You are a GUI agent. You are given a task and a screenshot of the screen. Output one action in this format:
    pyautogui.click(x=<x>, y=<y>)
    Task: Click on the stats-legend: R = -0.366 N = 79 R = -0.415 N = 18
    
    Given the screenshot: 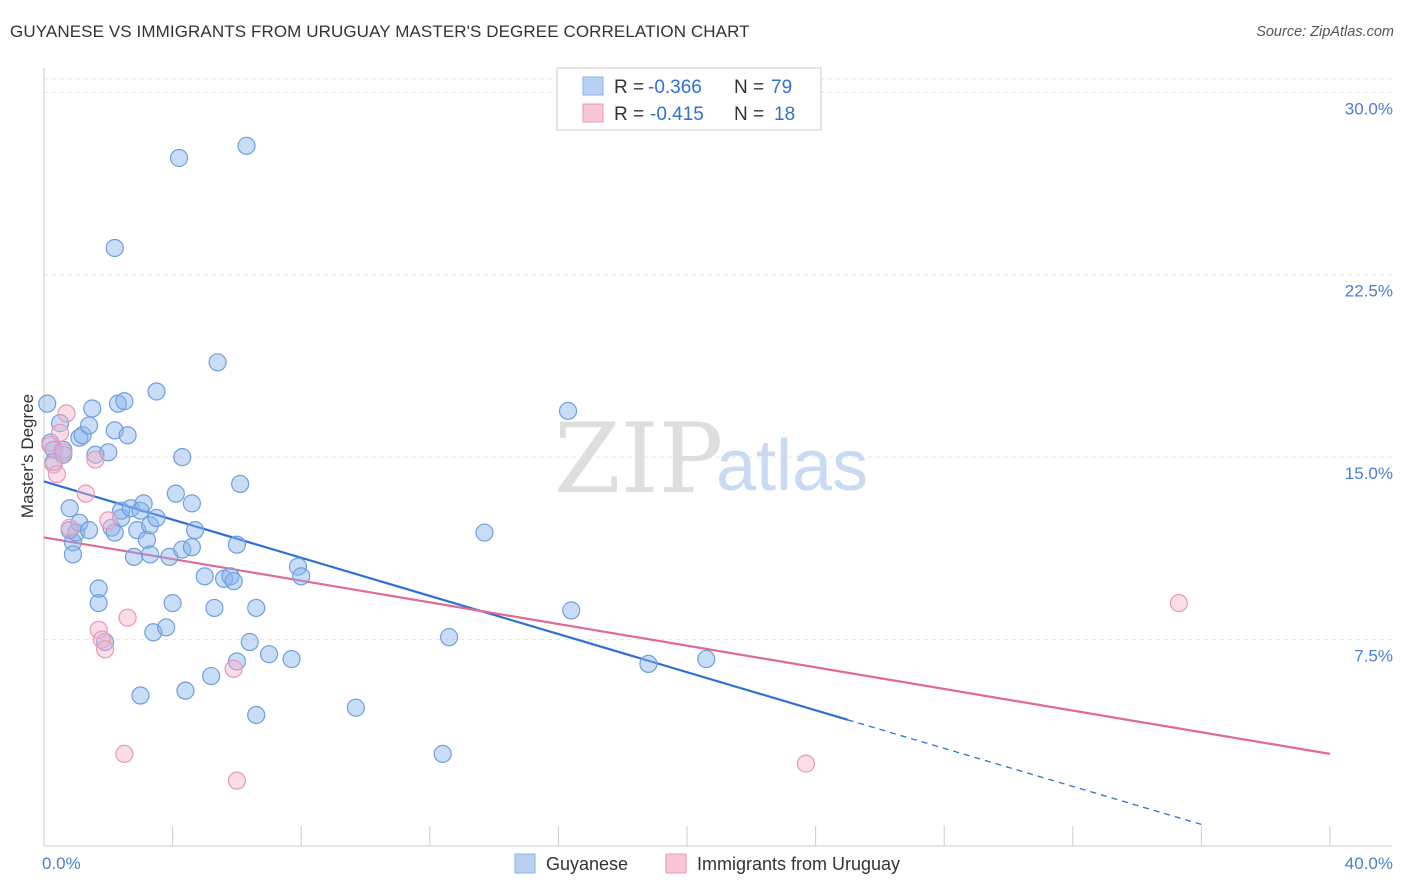 What is the action you would take?
    pyautogui.click(x=689, y=99)
    